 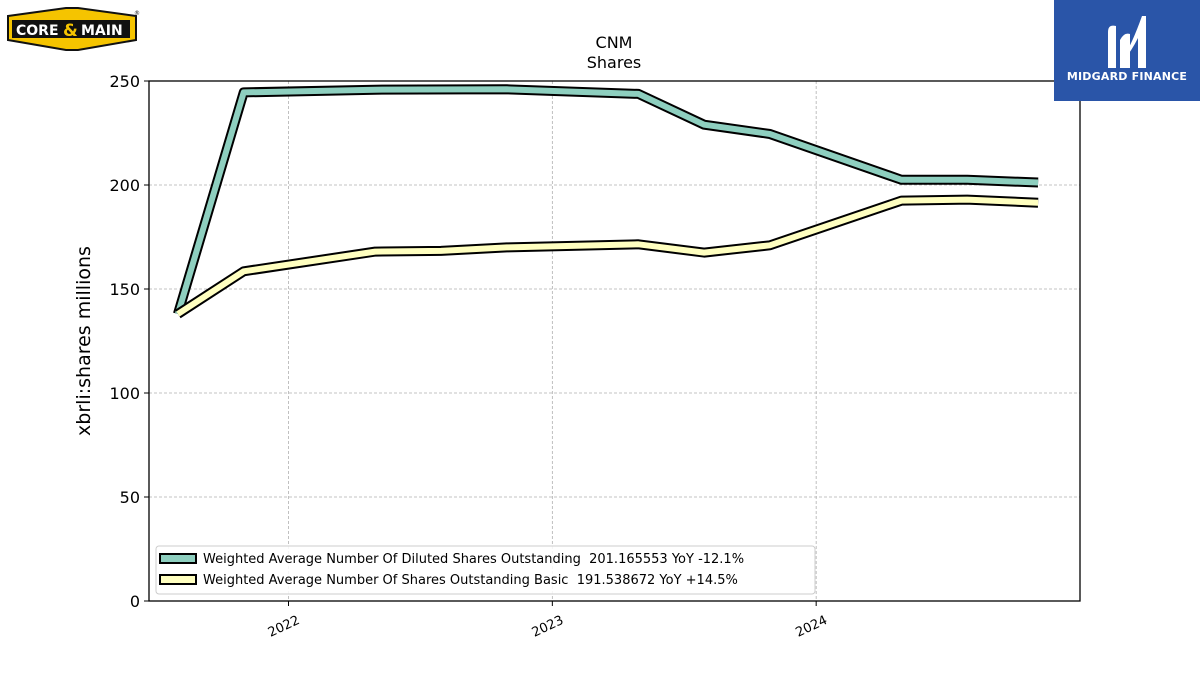 What do you see at coordinates (124, 185) in the screenshot?
I see `y-tick-label: 200` at bounding box center [124, 185].